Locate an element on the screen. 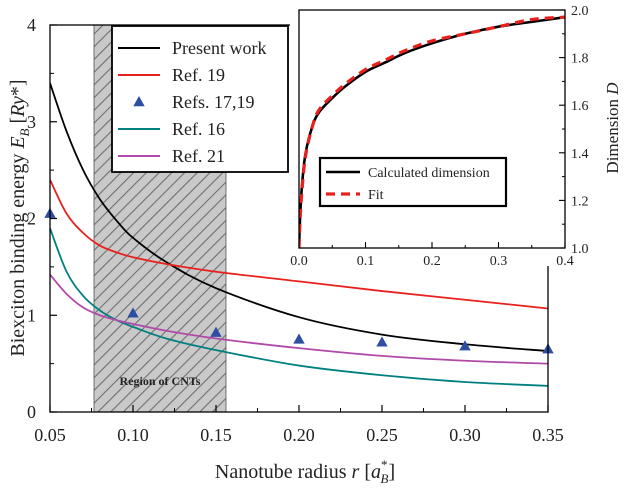  inset-y-tick-label: 1.0 is located at coordinates (580, 249).